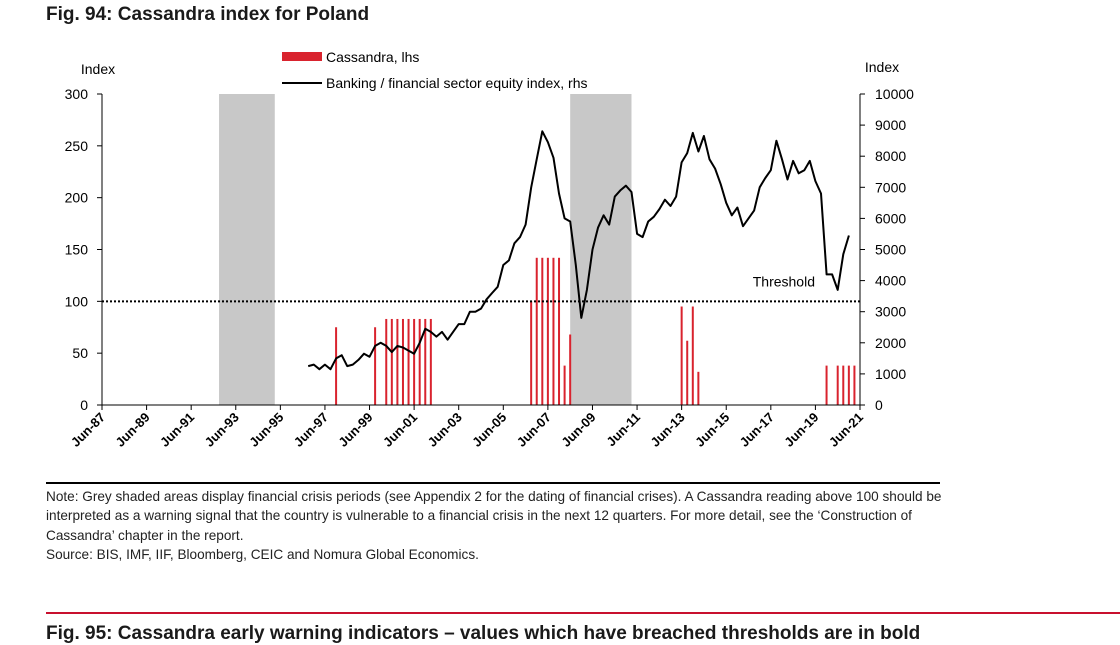  What do you see at coordinates (583, 613) in the screenshot?
I see `section-divider` at bounding box center [583, 613].